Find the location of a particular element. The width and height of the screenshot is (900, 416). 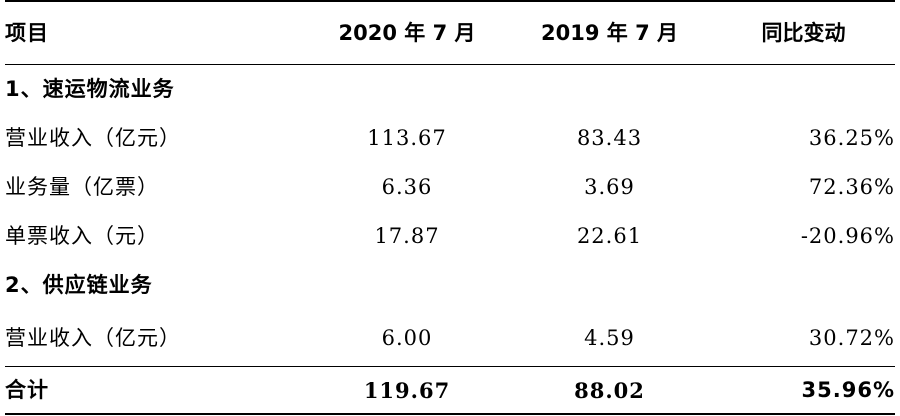

row-2019-value: 22.61 is located at coordinates (609, 236).